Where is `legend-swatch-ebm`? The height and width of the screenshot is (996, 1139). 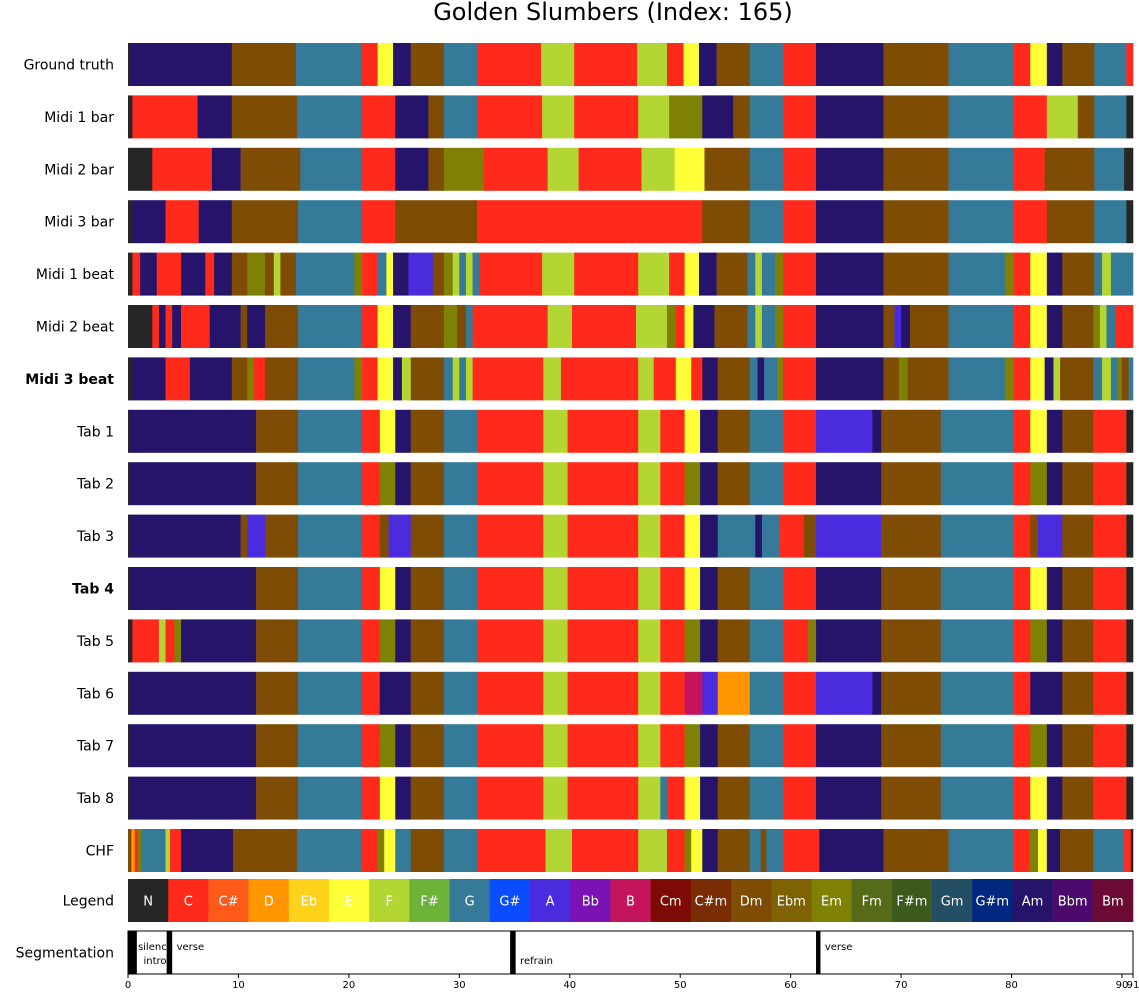 legend-swatch-ebm is located at coordinates (791, 900).